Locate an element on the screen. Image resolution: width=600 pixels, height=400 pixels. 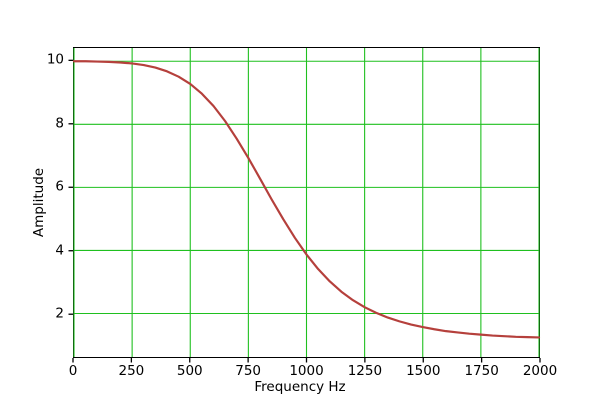
y-axis-label: Amplitude is located at coordinates (39, 202).